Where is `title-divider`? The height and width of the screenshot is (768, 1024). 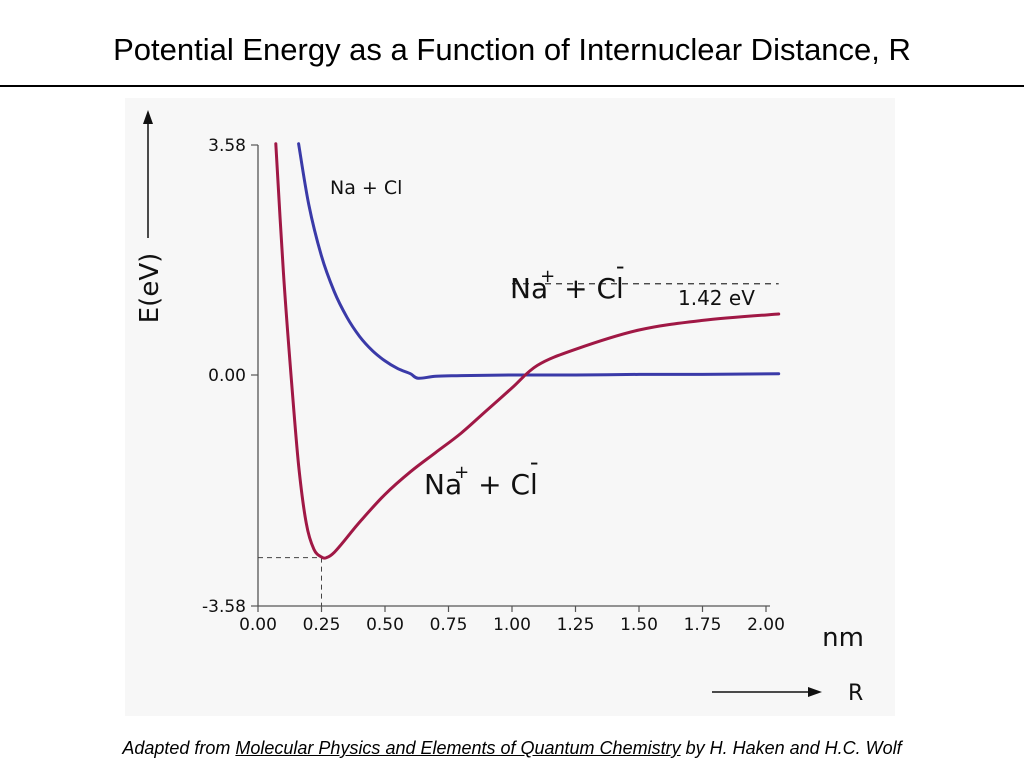 title-divider is located at coordinates (512, 86).